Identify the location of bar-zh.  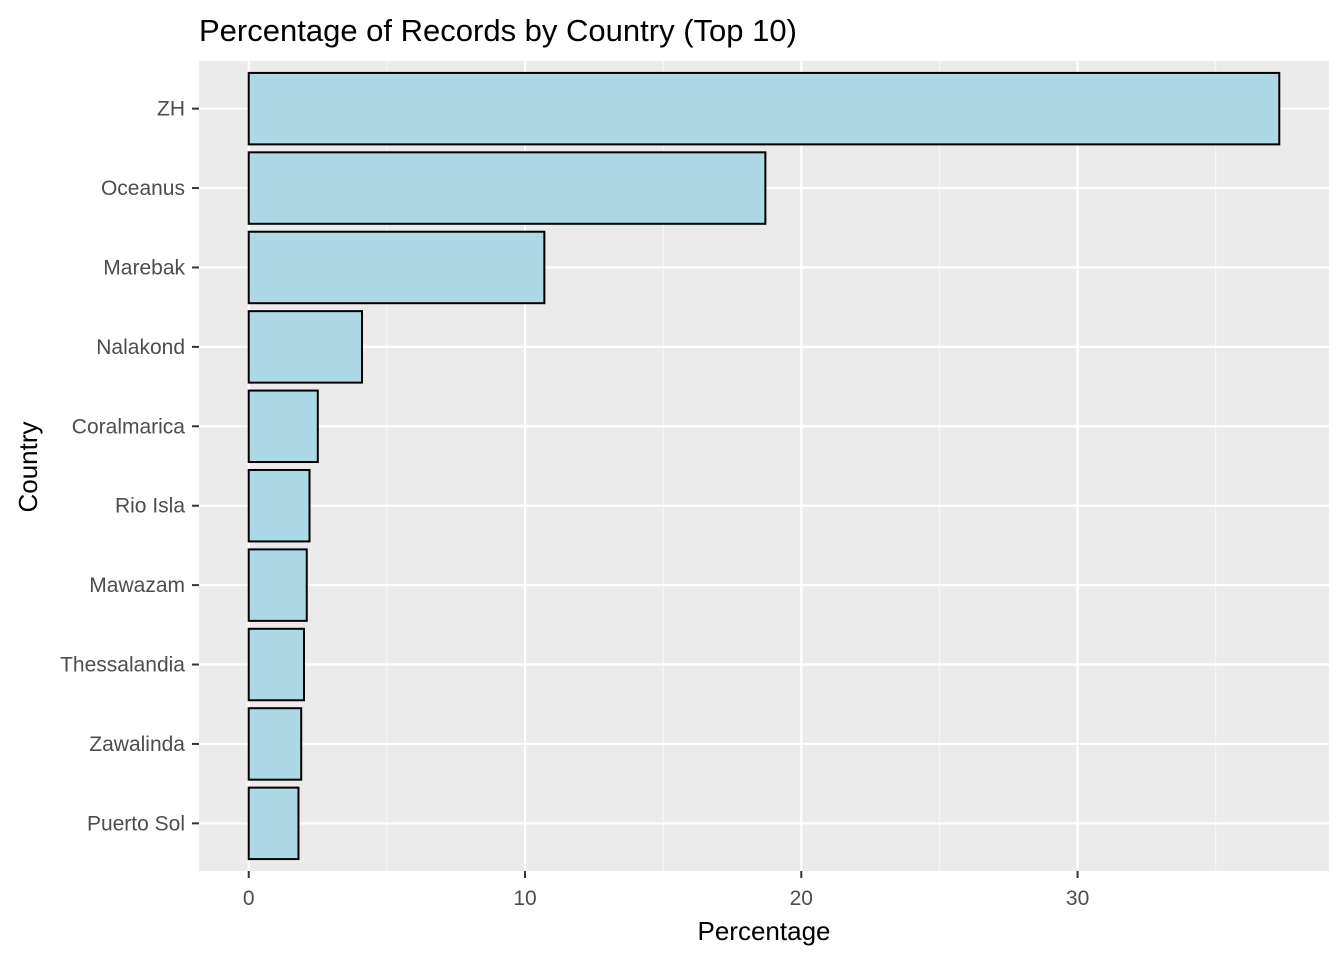
(764, 108).